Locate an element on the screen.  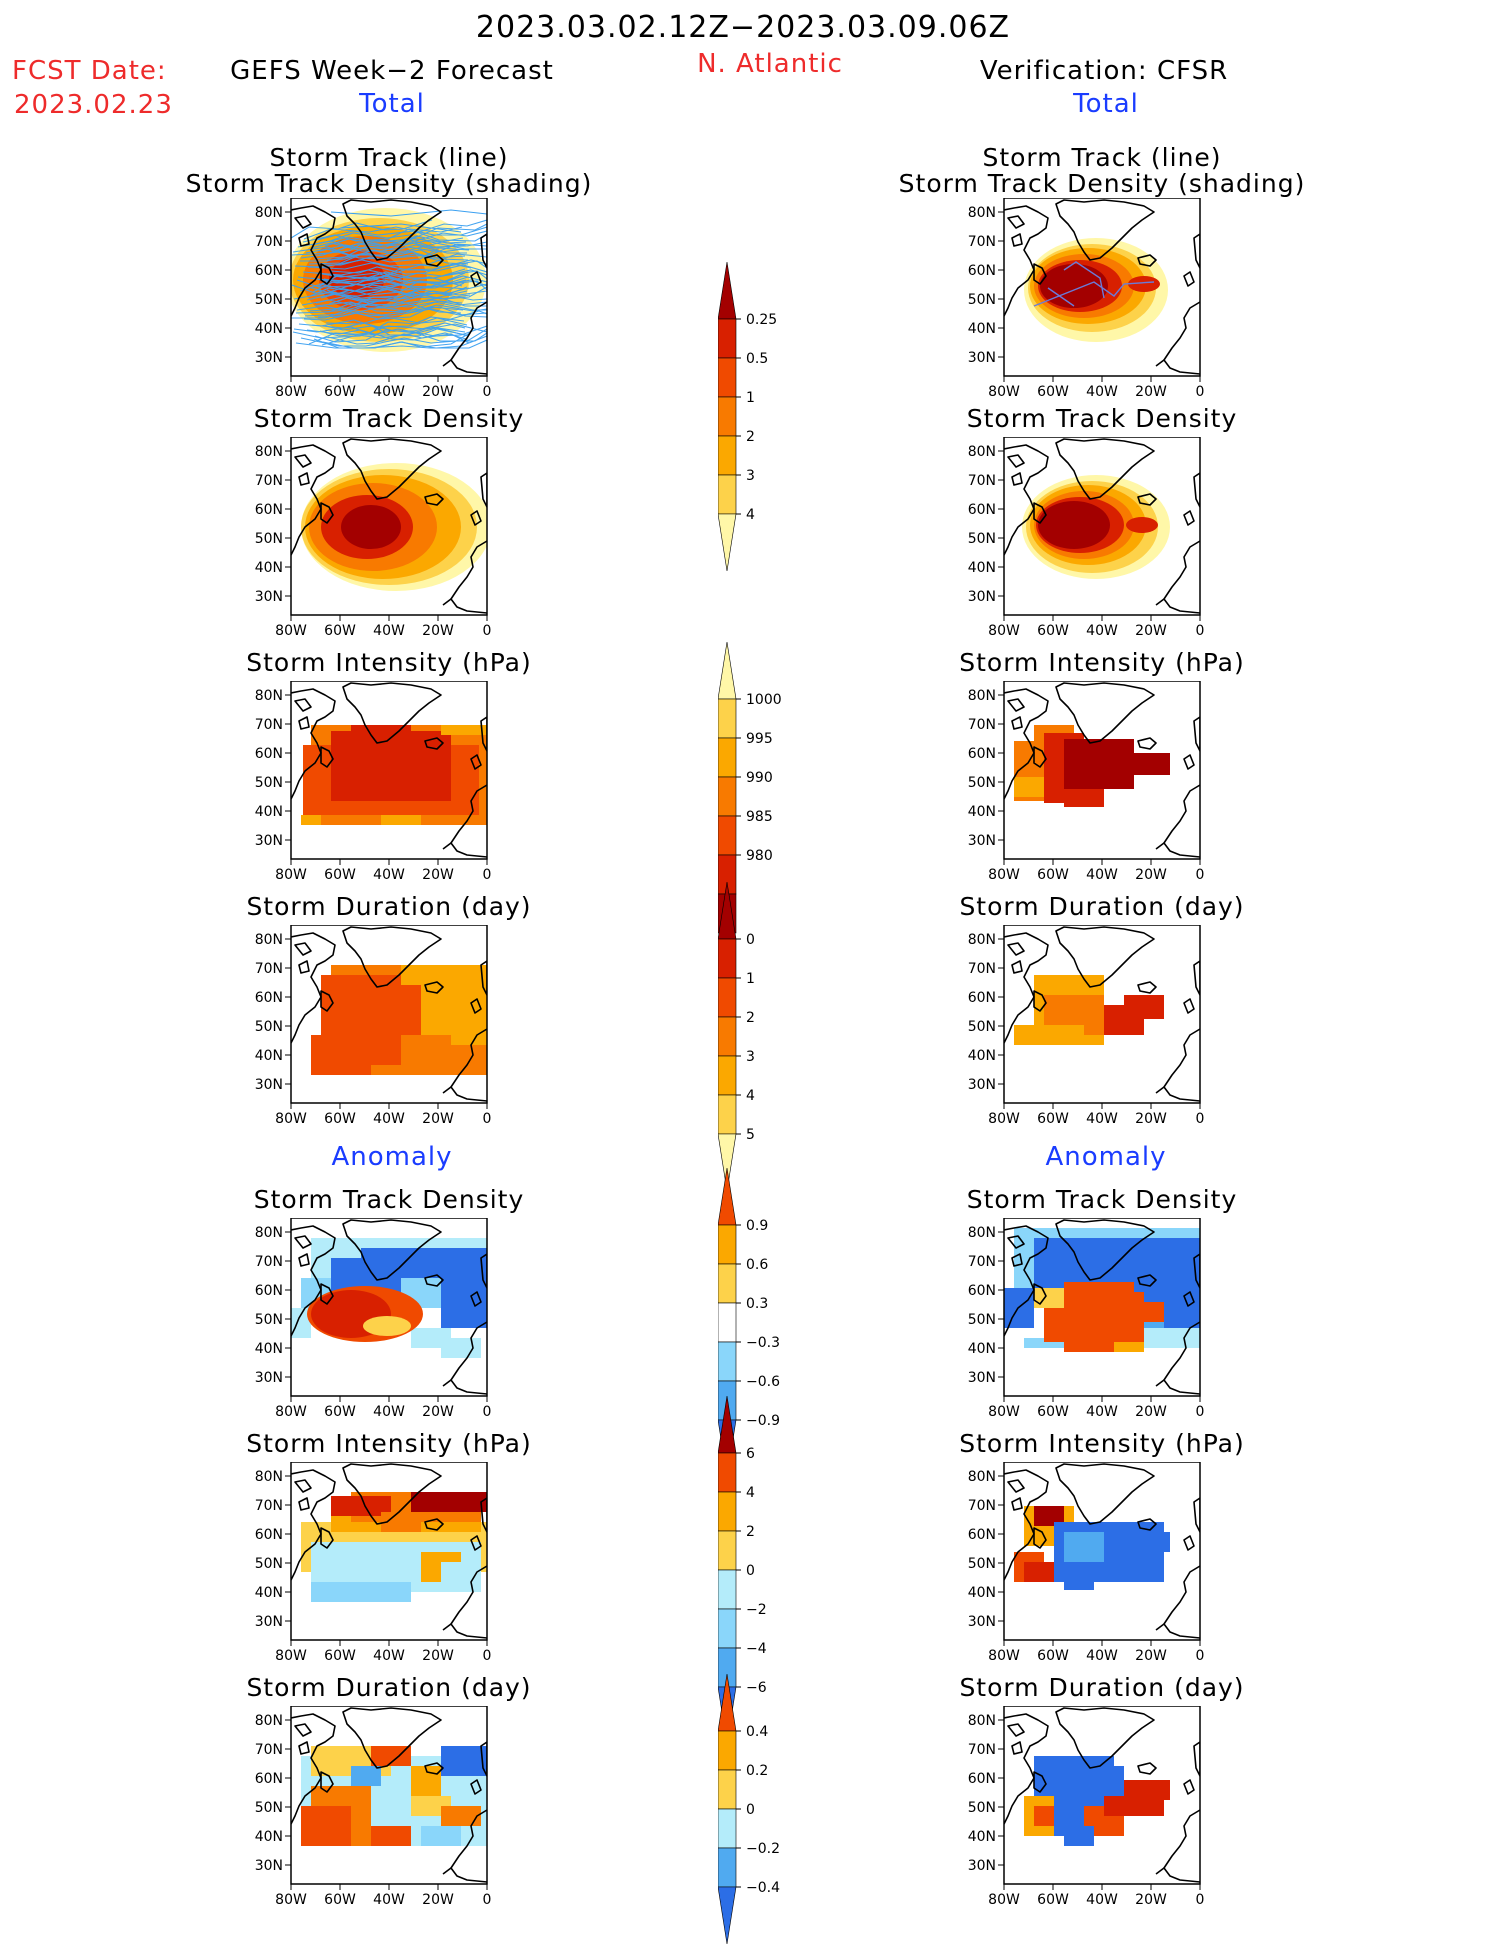
map-left-4: 80N 70N 60N 50N 40N 30N 80W 60W 40W 20W 0 is located at coordinates (373, 1319).